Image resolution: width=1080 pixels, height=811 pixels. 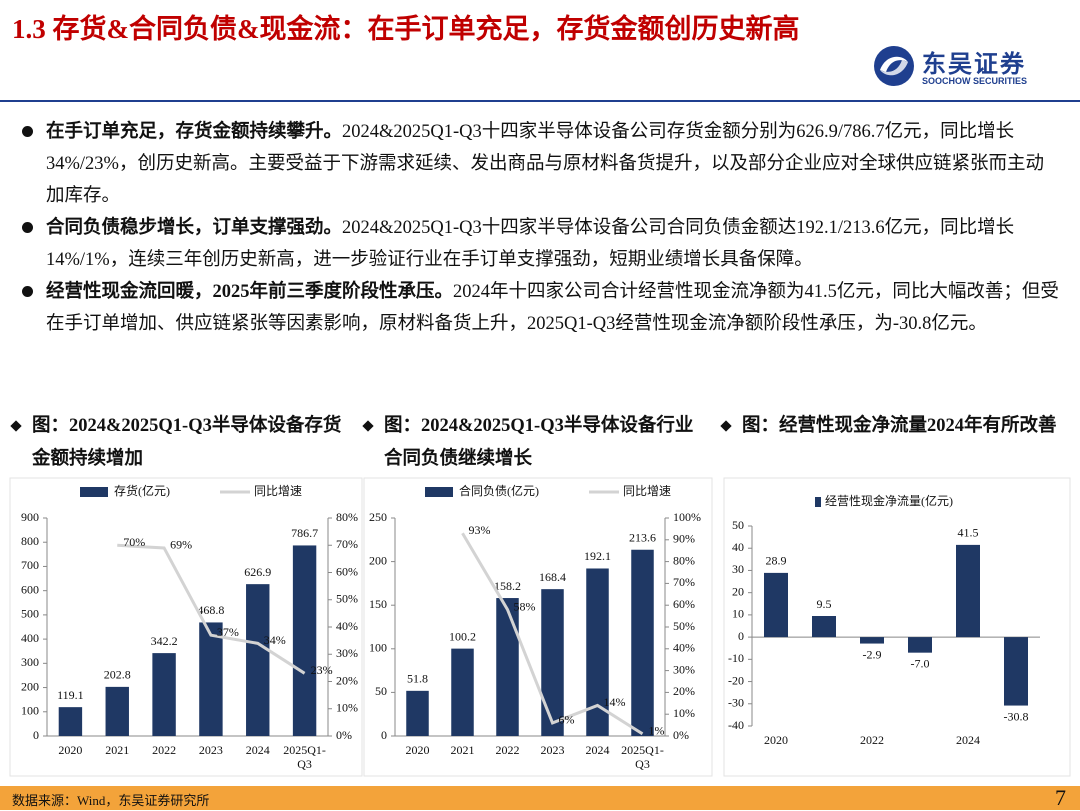 I want to click on bar-value-label: 9.5, so click(x=824, y=604).